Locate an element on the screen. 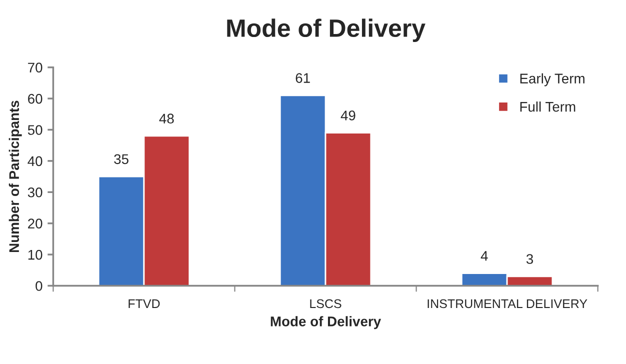 This screenshot has height=364, width=626. data-label: 3 is located at coordinates (530, 259).